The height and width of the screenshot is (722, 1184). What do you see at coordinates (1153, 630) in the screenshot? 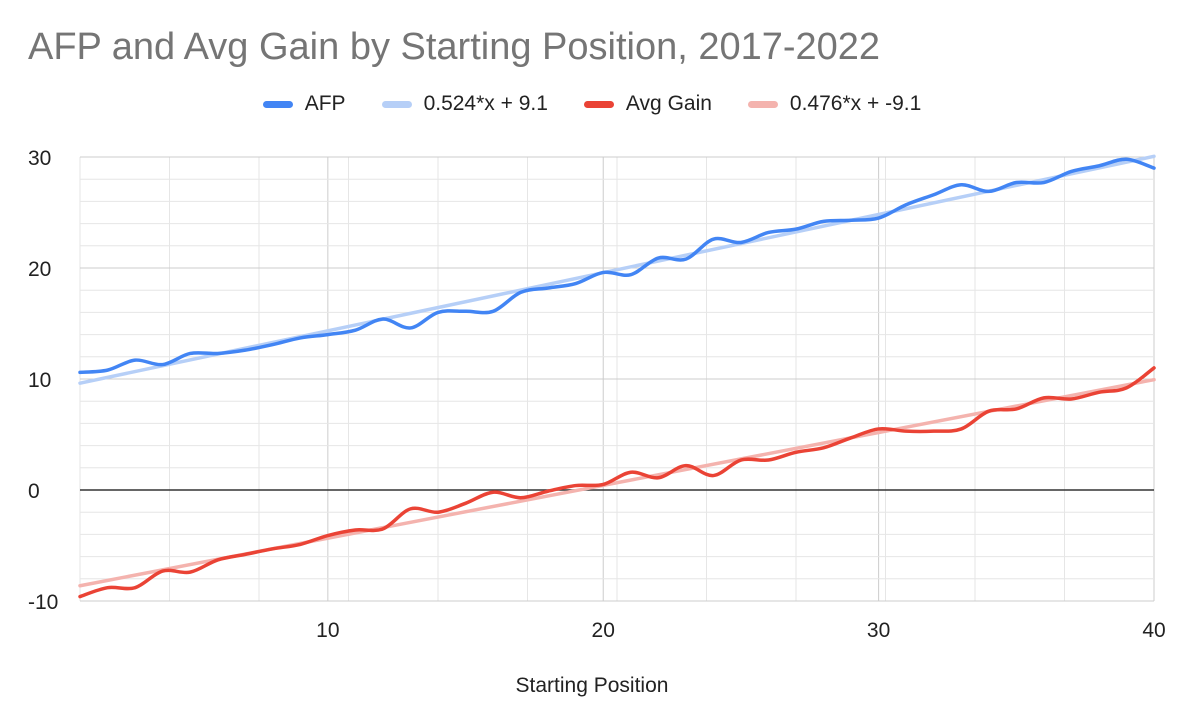
I see `x-tick-label: 40` at bounding box center [1153, 630].